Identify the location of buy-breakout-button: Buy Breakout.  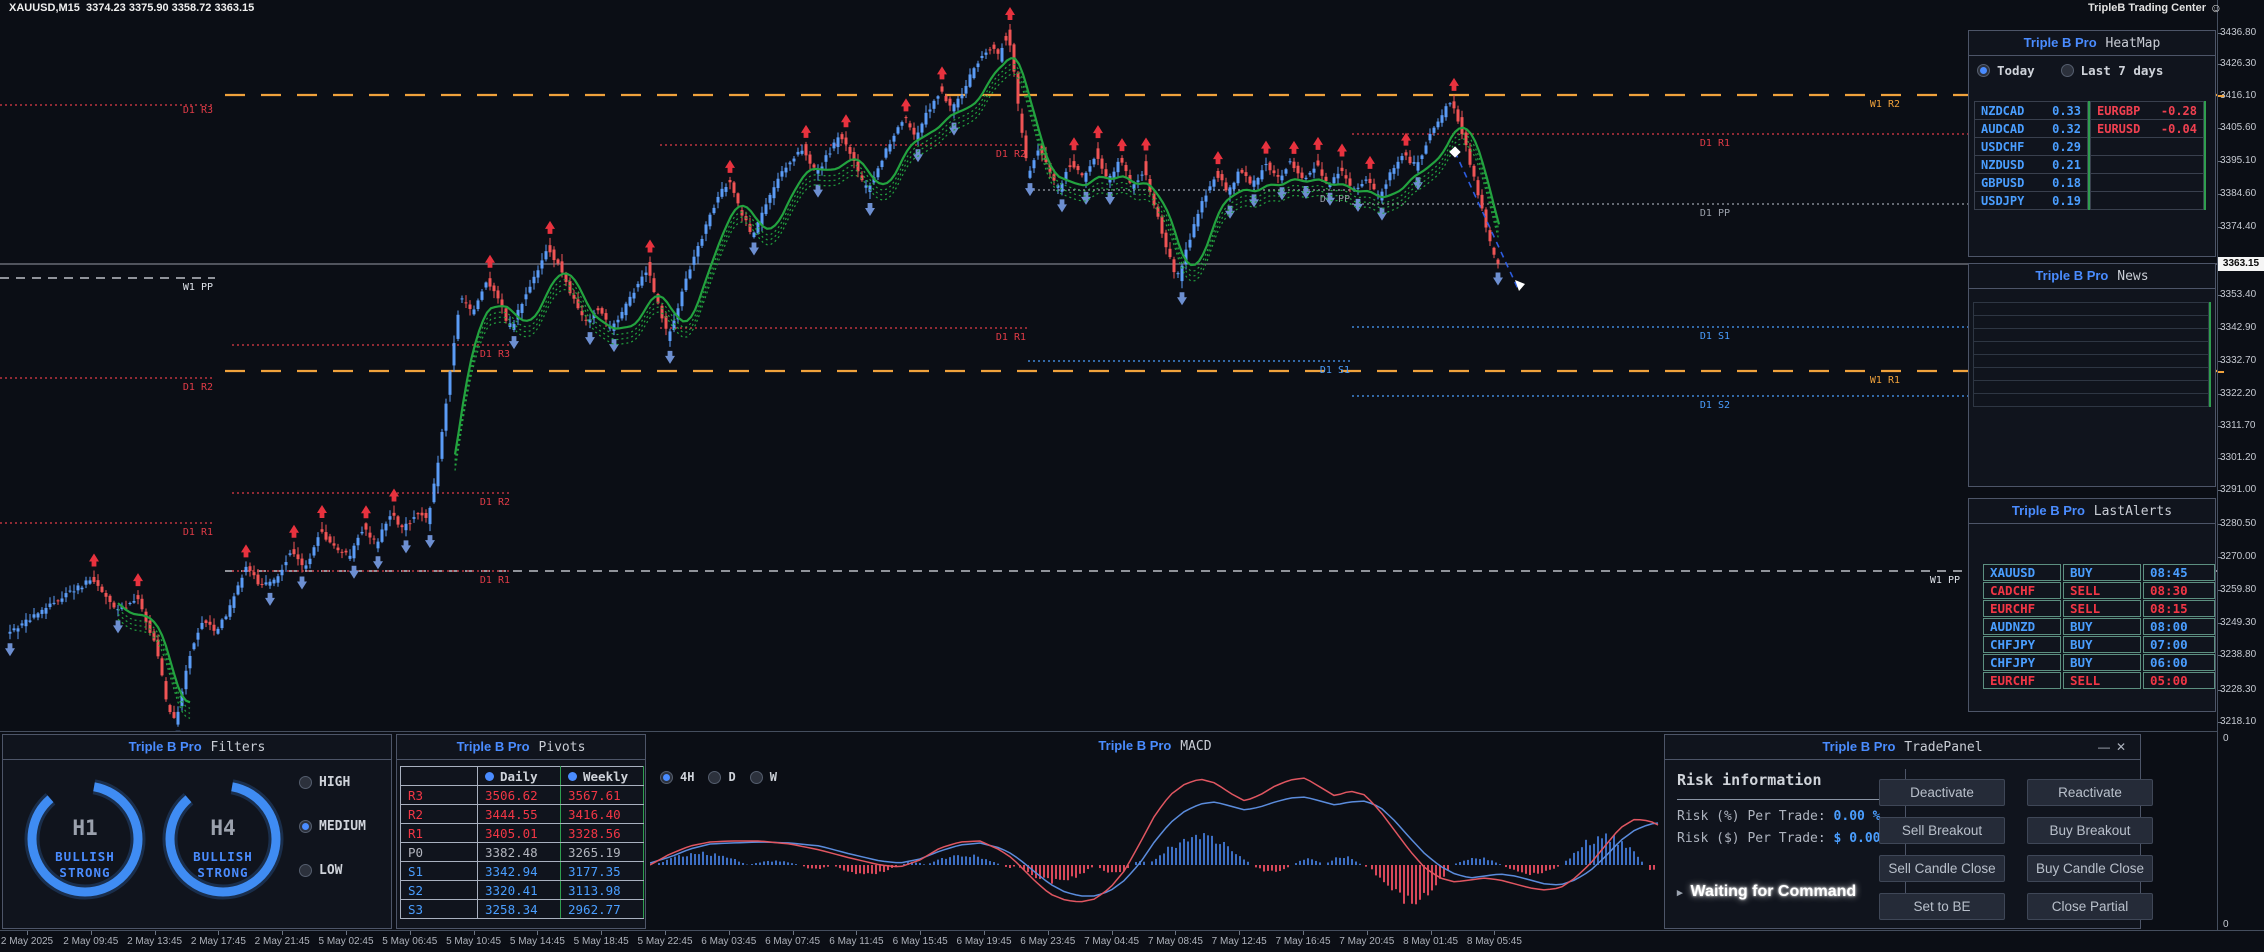
(2090, 830).